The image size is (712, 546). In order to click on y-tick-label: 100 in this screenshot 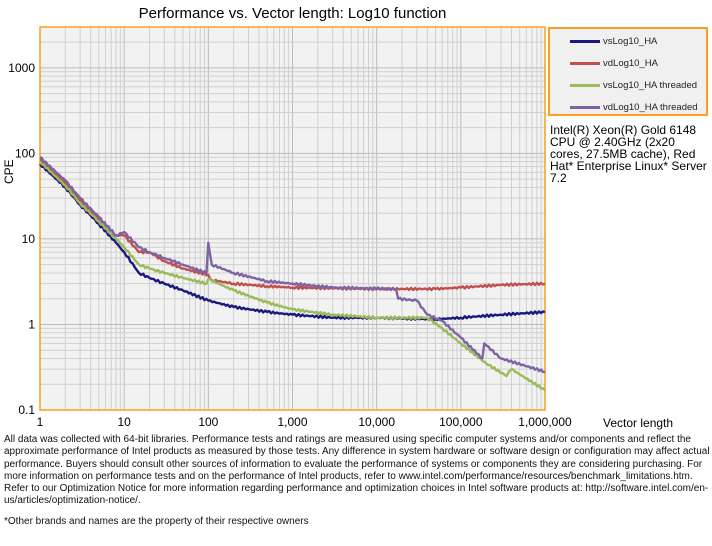, I will do `click(25, 153)`.